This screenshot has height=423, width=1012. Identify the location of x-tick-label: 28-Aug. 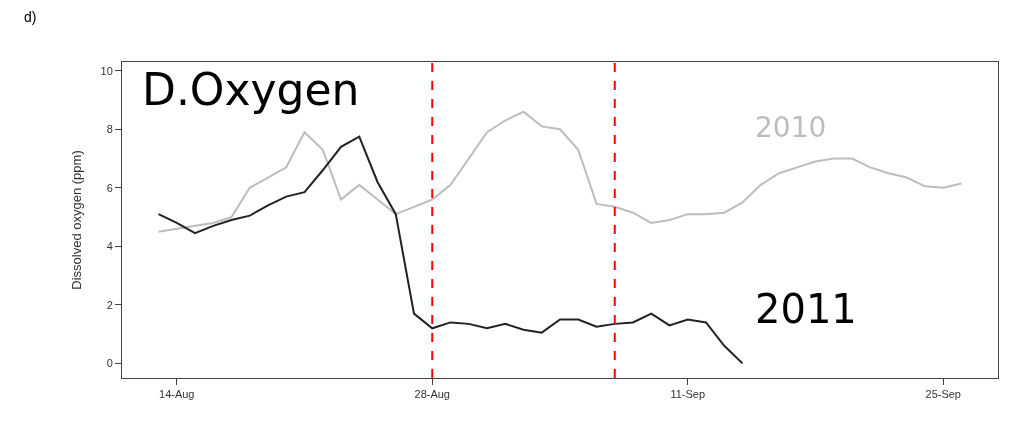
(432, 394).